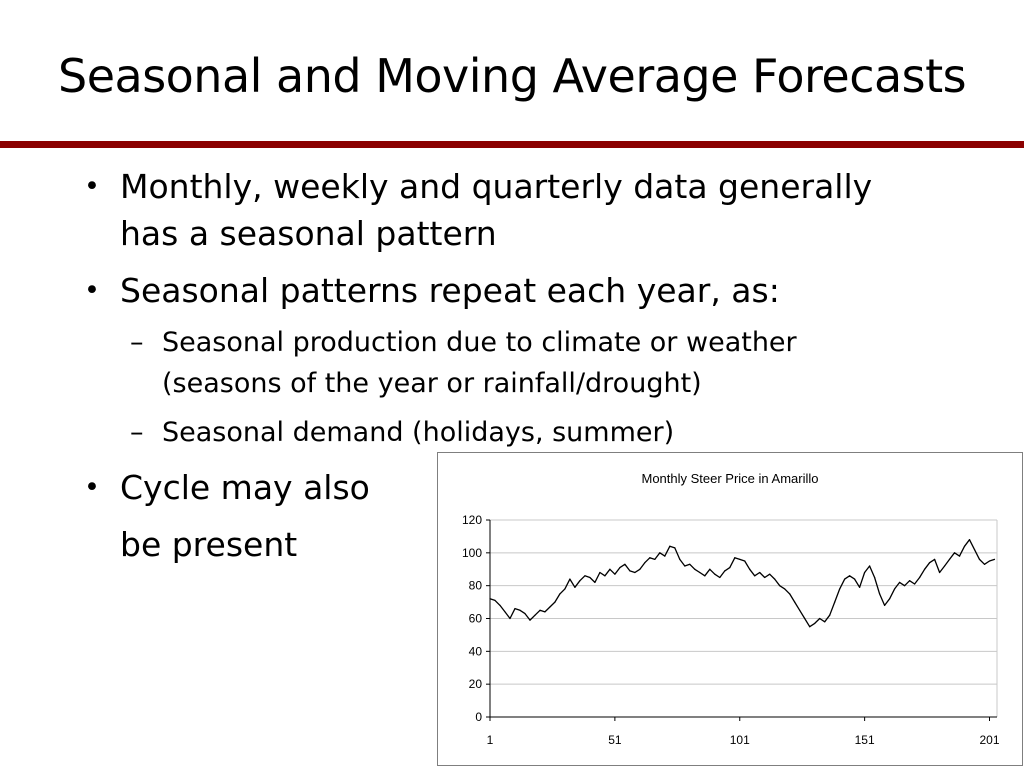 This screenshot has height=768, width=1024. I want to click on x-tick-label: 201, so click(989, 740).